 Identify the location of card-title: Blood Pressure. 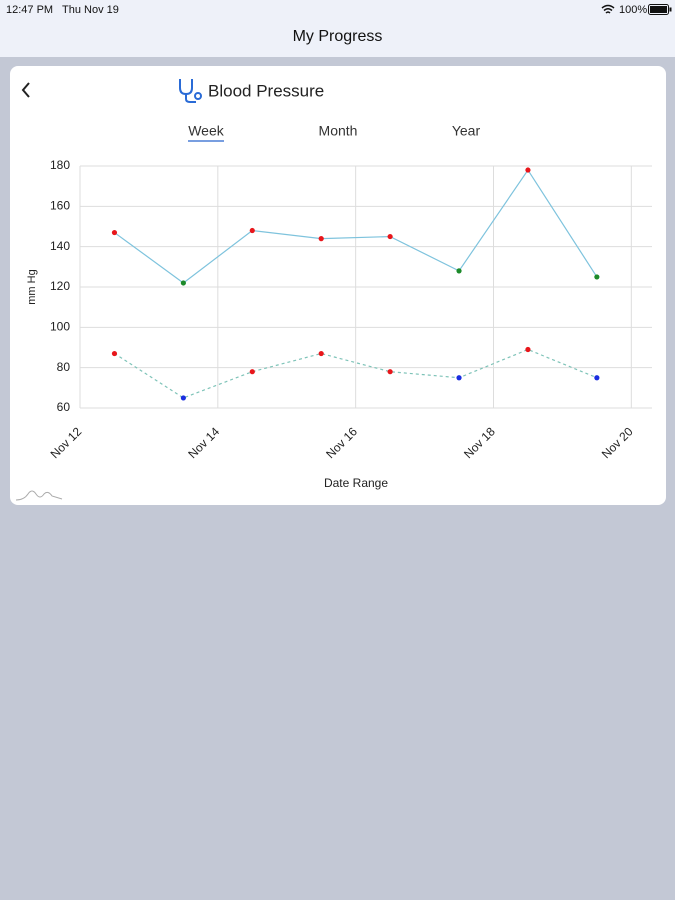
(266, 90).